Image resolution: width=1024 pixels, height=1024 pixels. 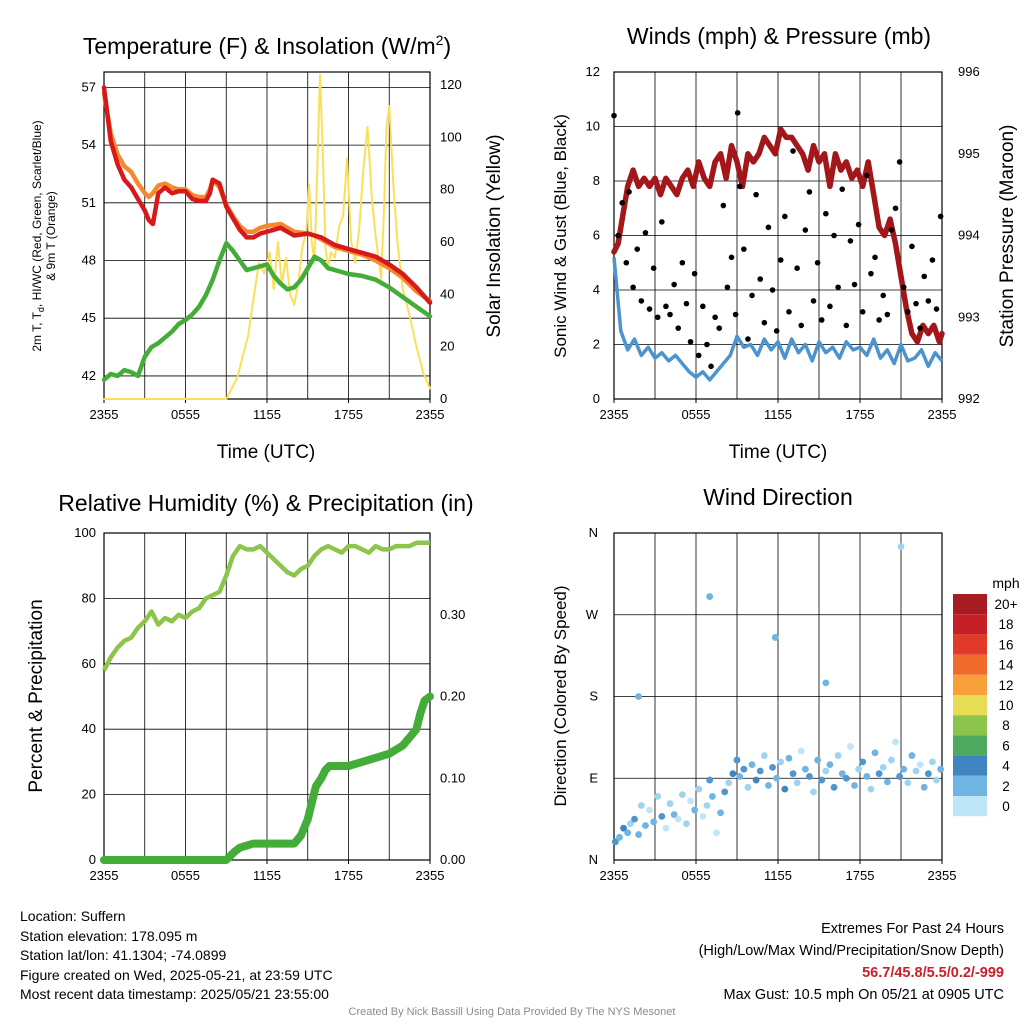 I want to click on winds-y-left-tick-label: 8, so click(x=596, y=180).